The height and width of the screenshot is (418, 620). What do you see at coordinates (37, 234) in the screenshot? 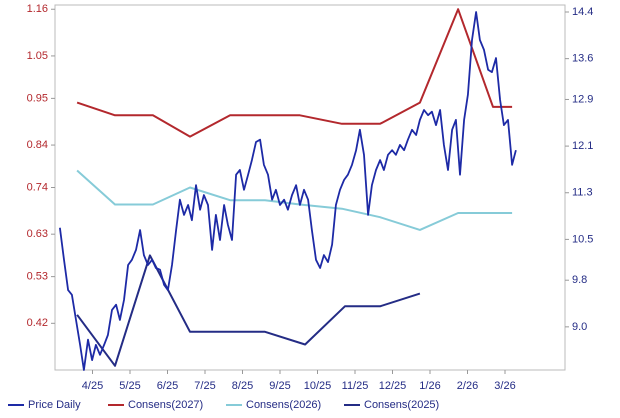
I see `y-tick-label: 0.63` at bounding box center [37, 234].